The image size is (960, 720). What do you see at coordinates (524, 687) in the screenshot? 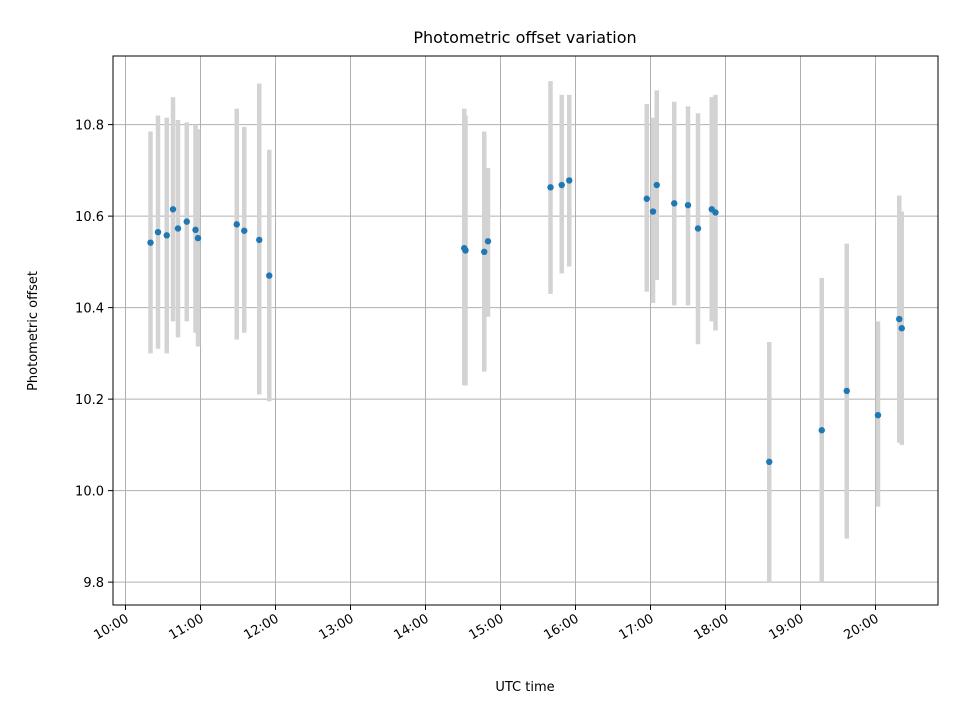
I see `x-axis-label: UTC time` at bounding box center [524, 687].